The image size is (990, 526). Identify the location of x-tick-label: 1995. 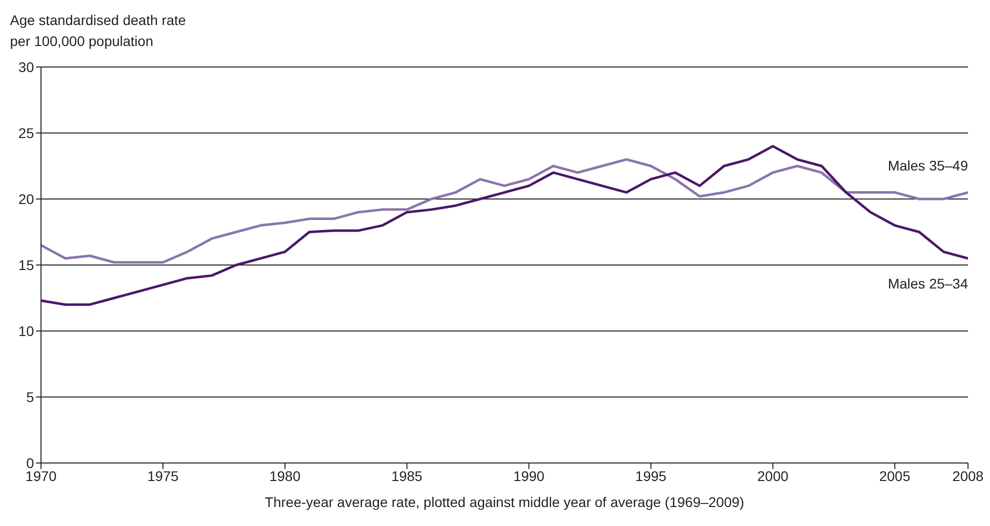
(651, 476).